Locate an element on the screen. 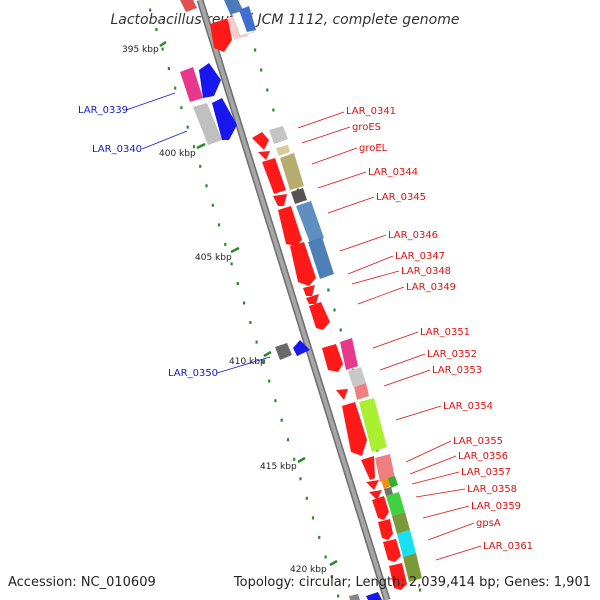 Image resolution: width=600 pixels, height=600 pixels. label-LAR_0357: LAR_0357 is located at coordinates (486, 472).